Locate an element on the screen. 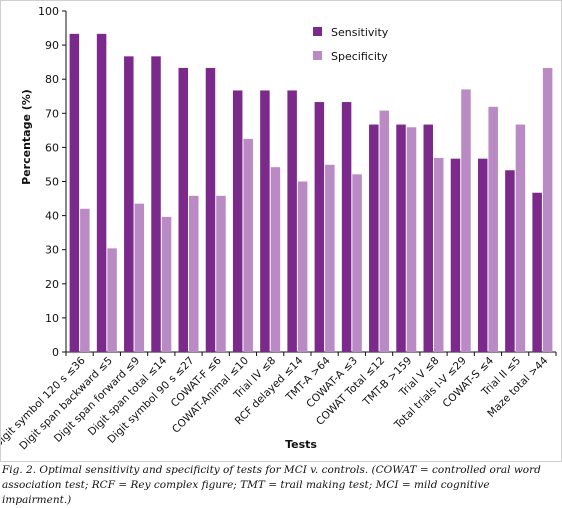 This screenshot has height=508, width=562. legend-label-specificity: Specificity is located at coordinates (359, 56).